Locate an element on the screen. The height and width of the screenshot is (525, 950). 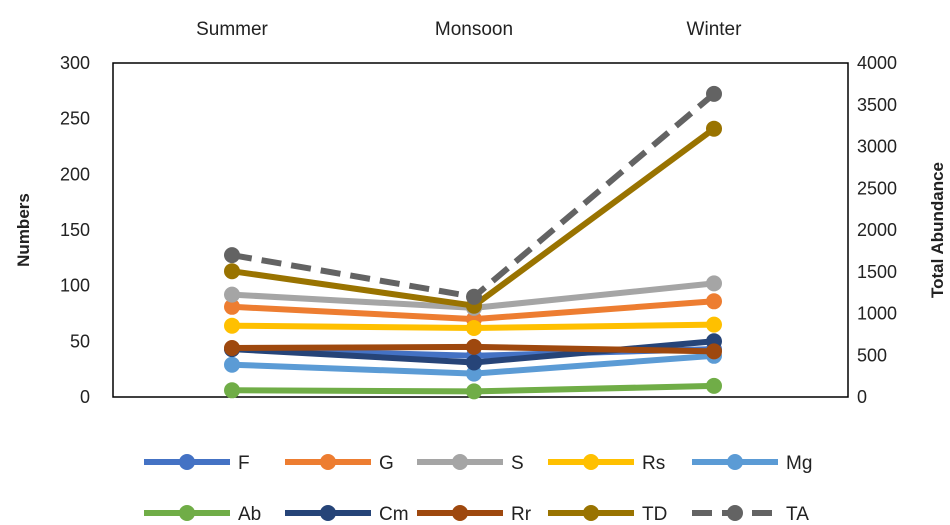
legend-label: G is located at coordinates (386, 463).